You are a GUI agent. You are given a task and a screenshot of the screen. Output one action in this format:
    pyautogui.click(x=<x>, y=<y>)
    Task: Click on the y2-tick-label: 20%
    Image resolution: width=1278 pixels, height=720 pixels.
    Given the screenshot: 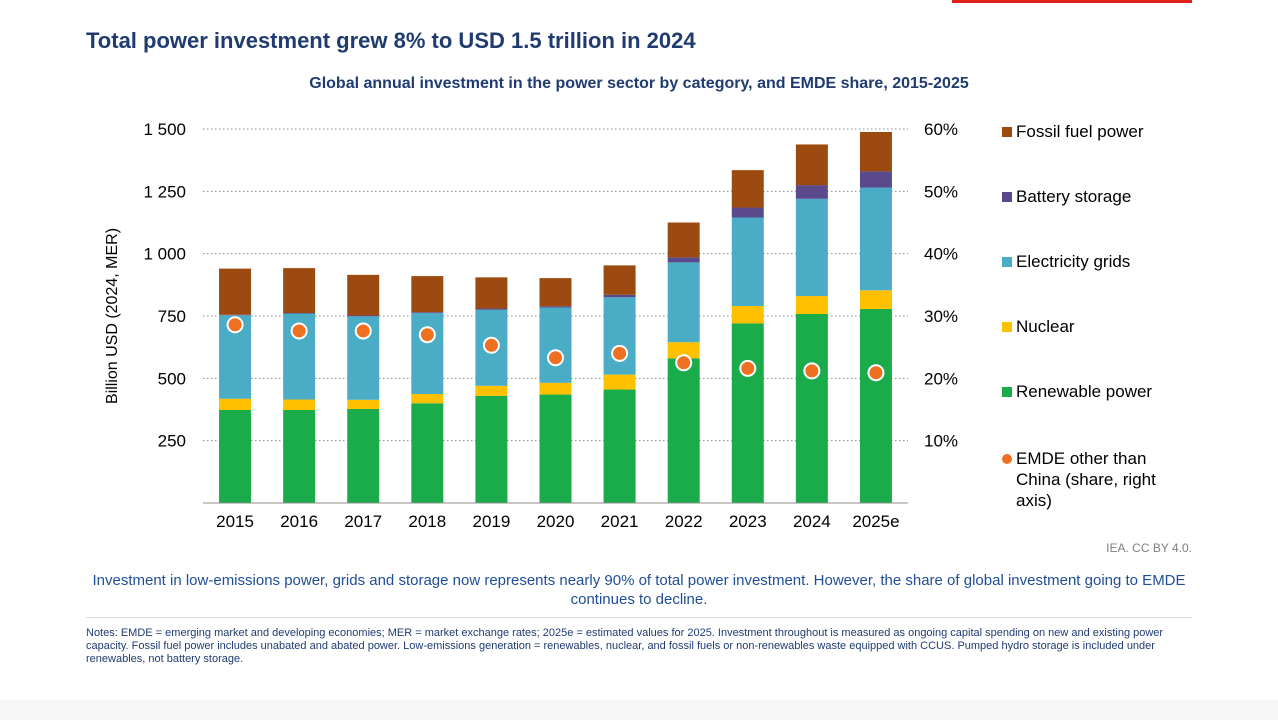 What is the action you would take?
    pyautogui.click(x=941, y=378)
    